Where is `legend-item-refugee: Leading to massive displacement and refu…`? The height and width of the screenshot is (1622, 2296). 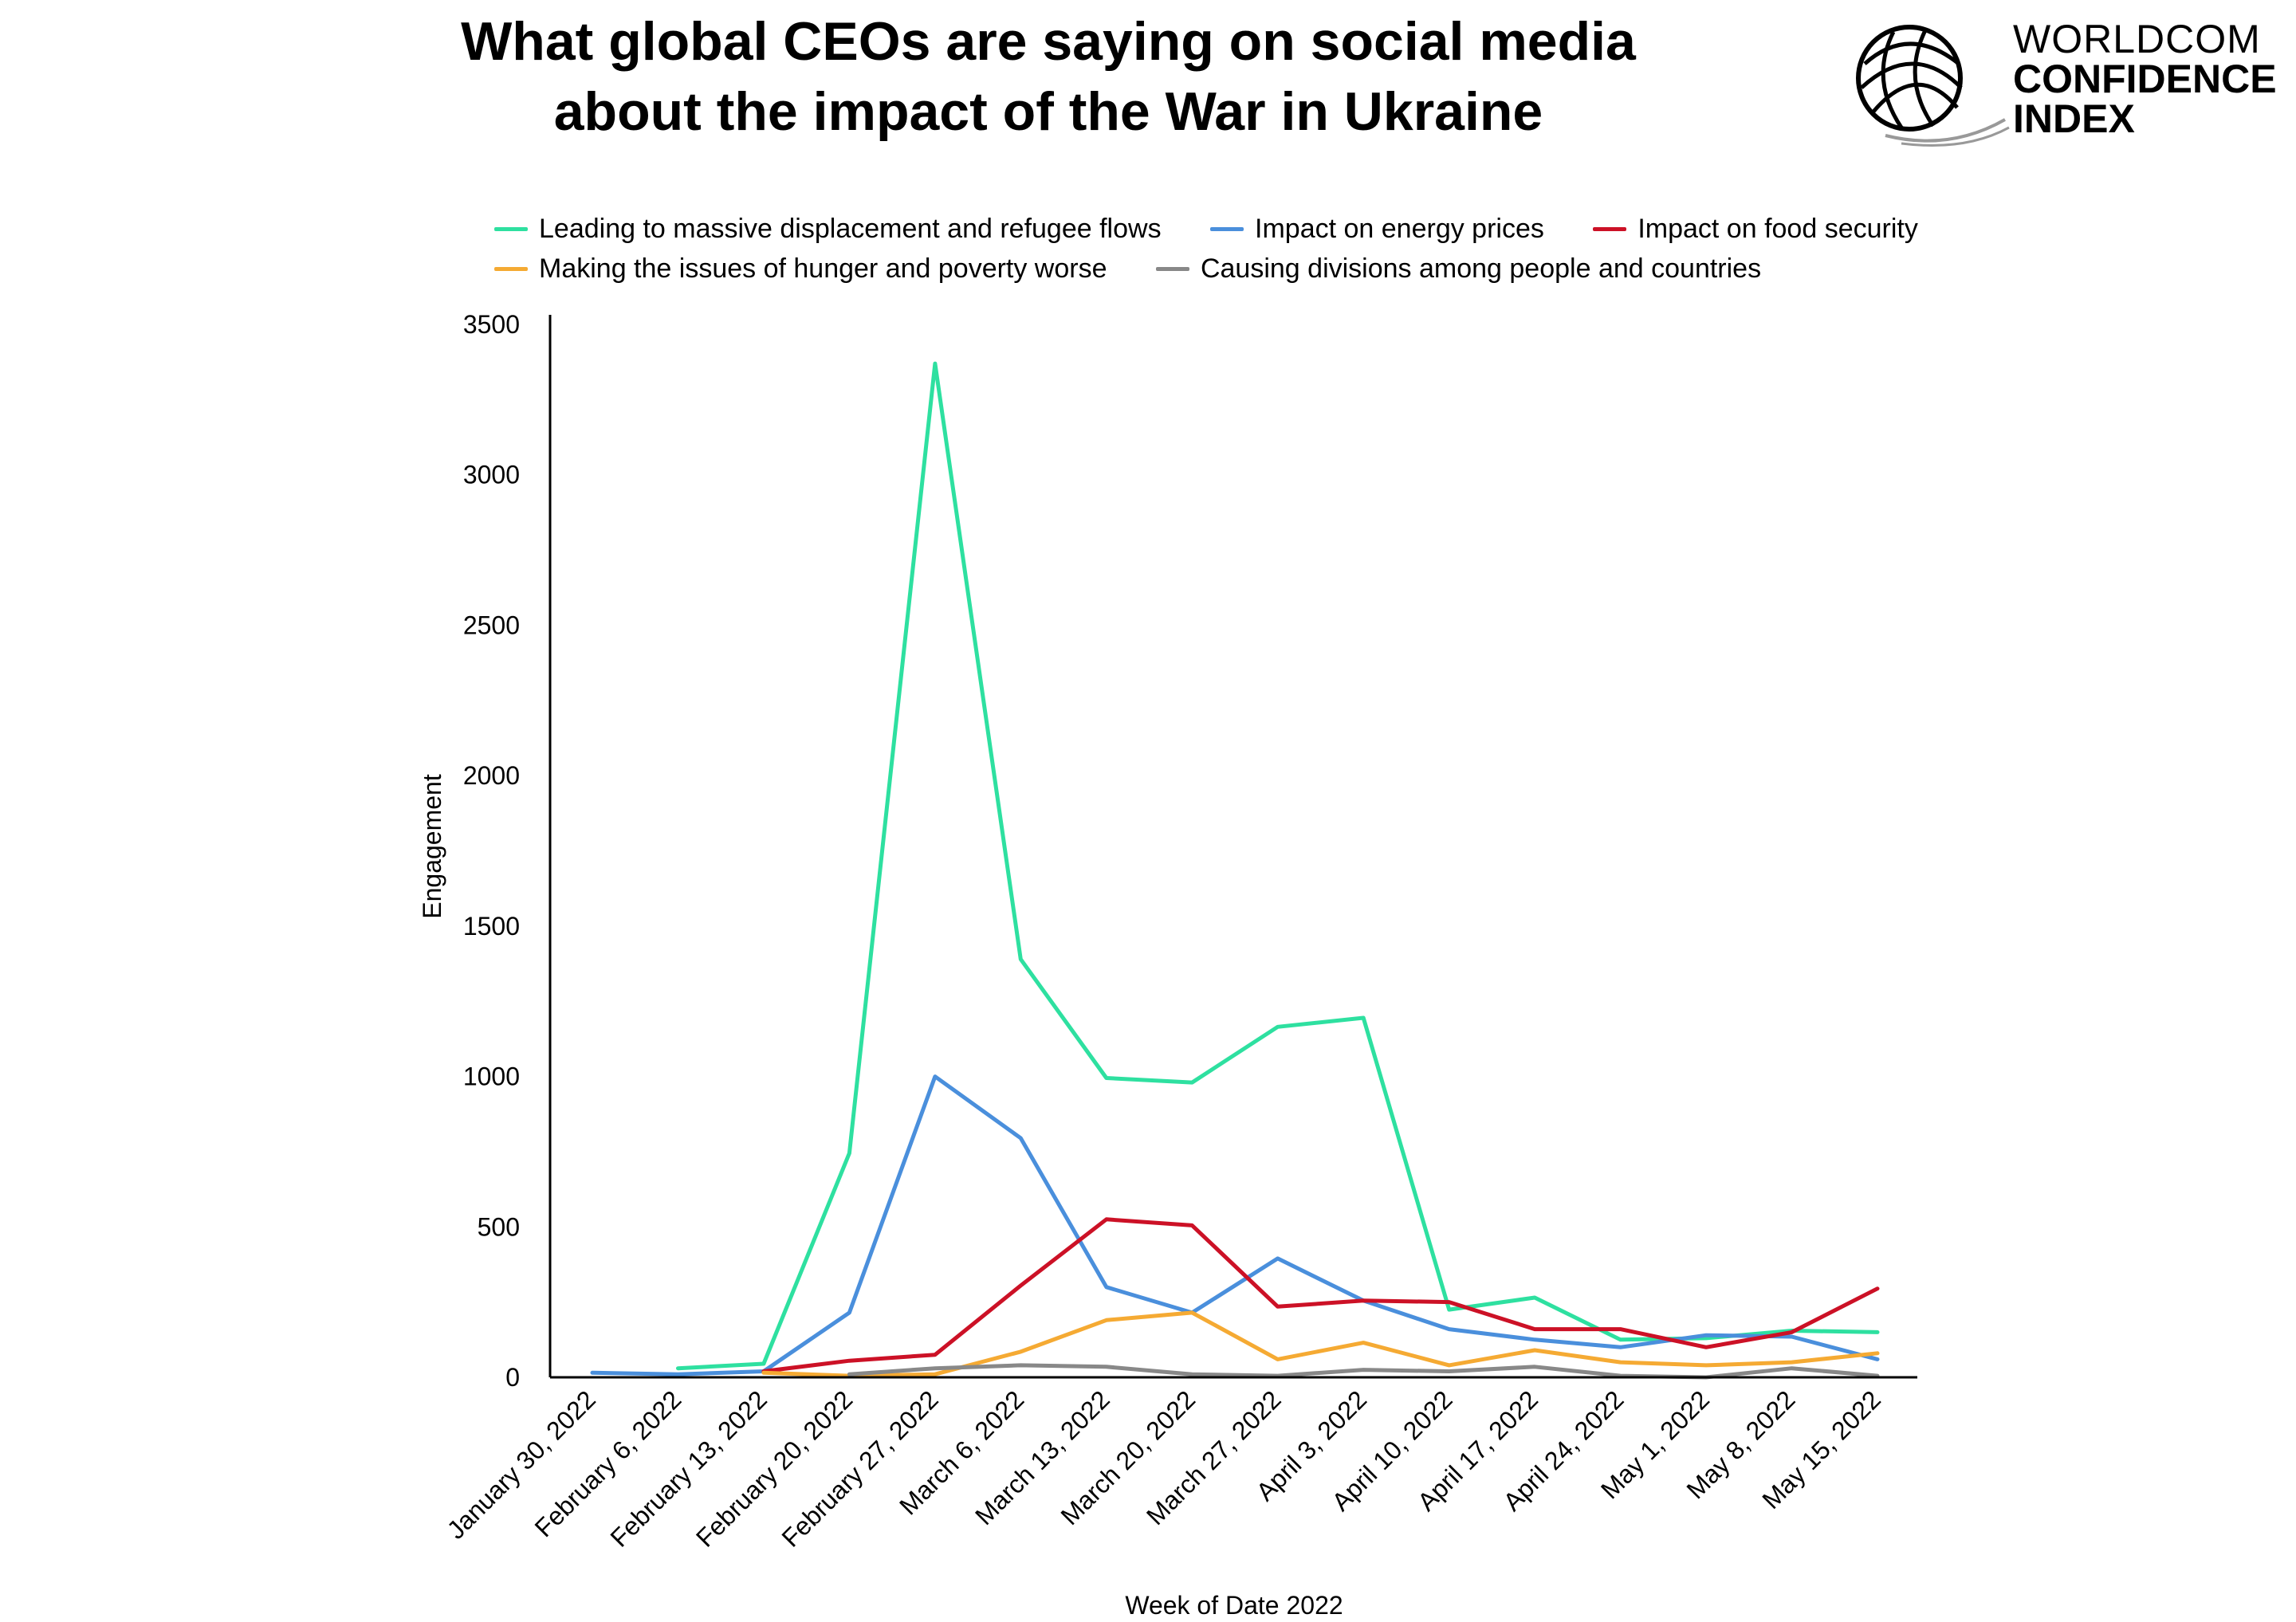
legend-item-refugee: Leading to massive displacement and refu… is located at coordinates (828, 229).